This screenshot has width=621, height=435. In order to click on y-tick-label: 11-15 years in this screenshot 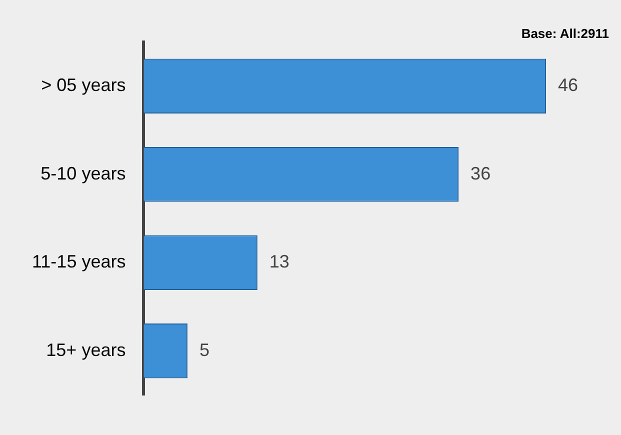, I will do `click(79, 262)`.